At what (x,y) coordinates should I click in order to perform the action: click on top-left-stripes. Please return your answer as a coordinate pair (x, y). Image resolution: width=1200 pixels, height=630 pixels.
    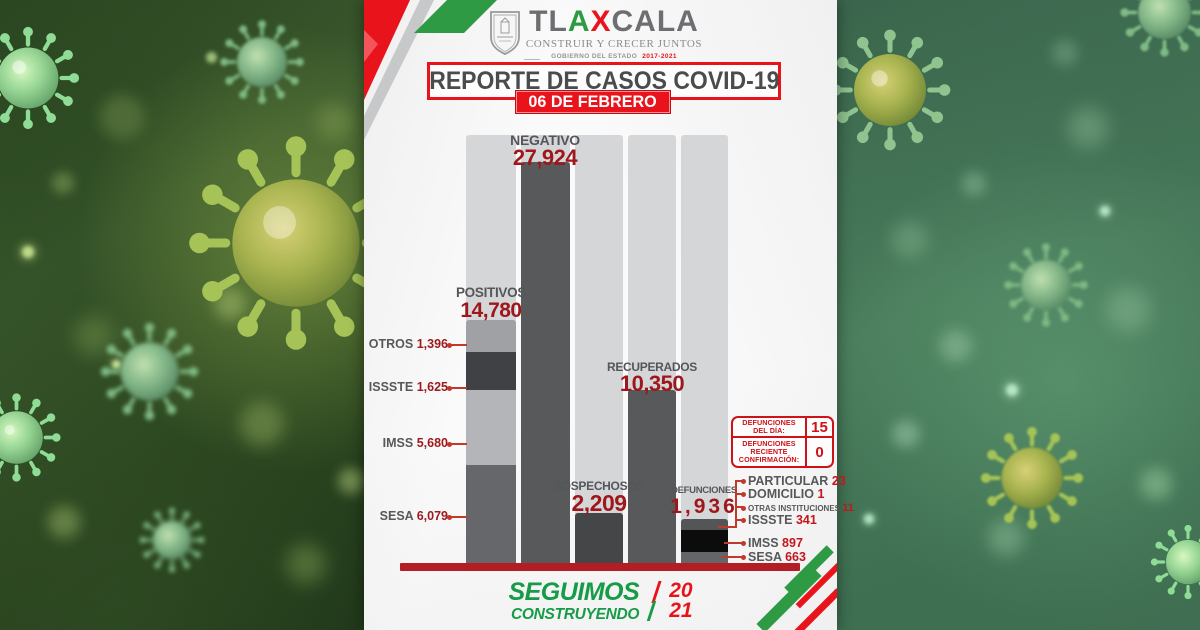
    Looking at the image, I should click on (439, 80).